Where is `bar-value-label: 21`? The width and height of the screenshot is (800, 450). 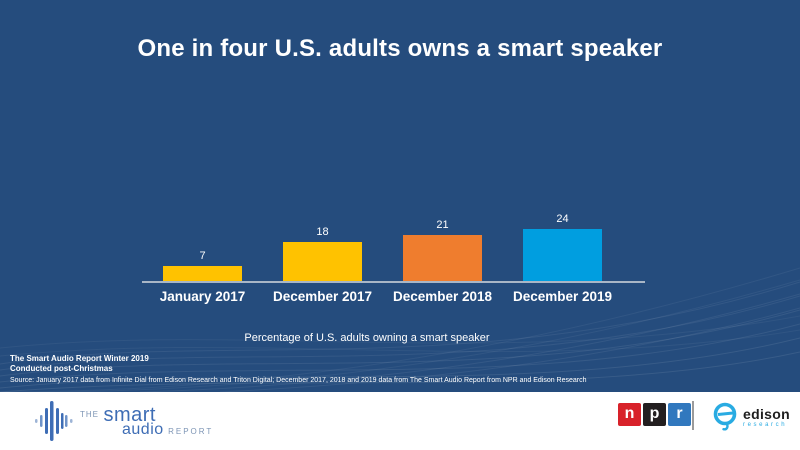 bar-value-label: 21 is located at coordinates (442, 225).